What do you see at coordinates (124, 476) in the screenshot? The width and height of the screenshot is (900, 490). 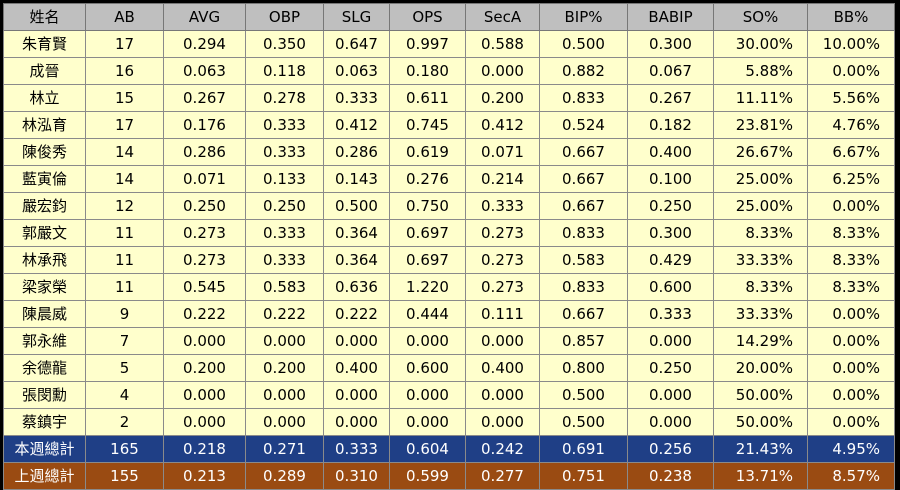 I see `total-stat-cell: 155` at bounding box center [124, 476].